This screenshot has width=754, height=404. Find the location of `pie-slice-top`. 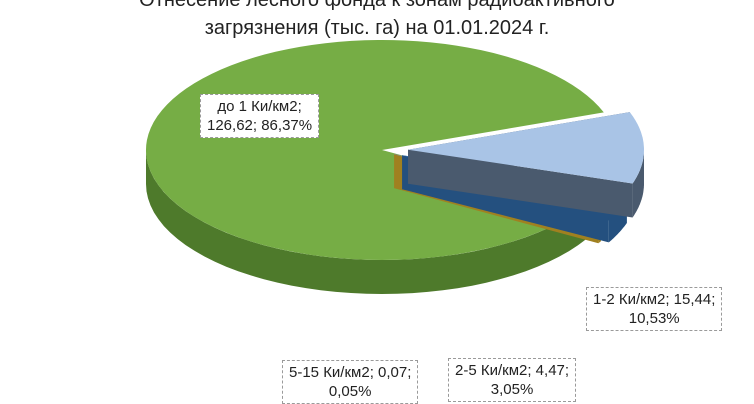

pie-slice-top is located at coordinates (526, 148).